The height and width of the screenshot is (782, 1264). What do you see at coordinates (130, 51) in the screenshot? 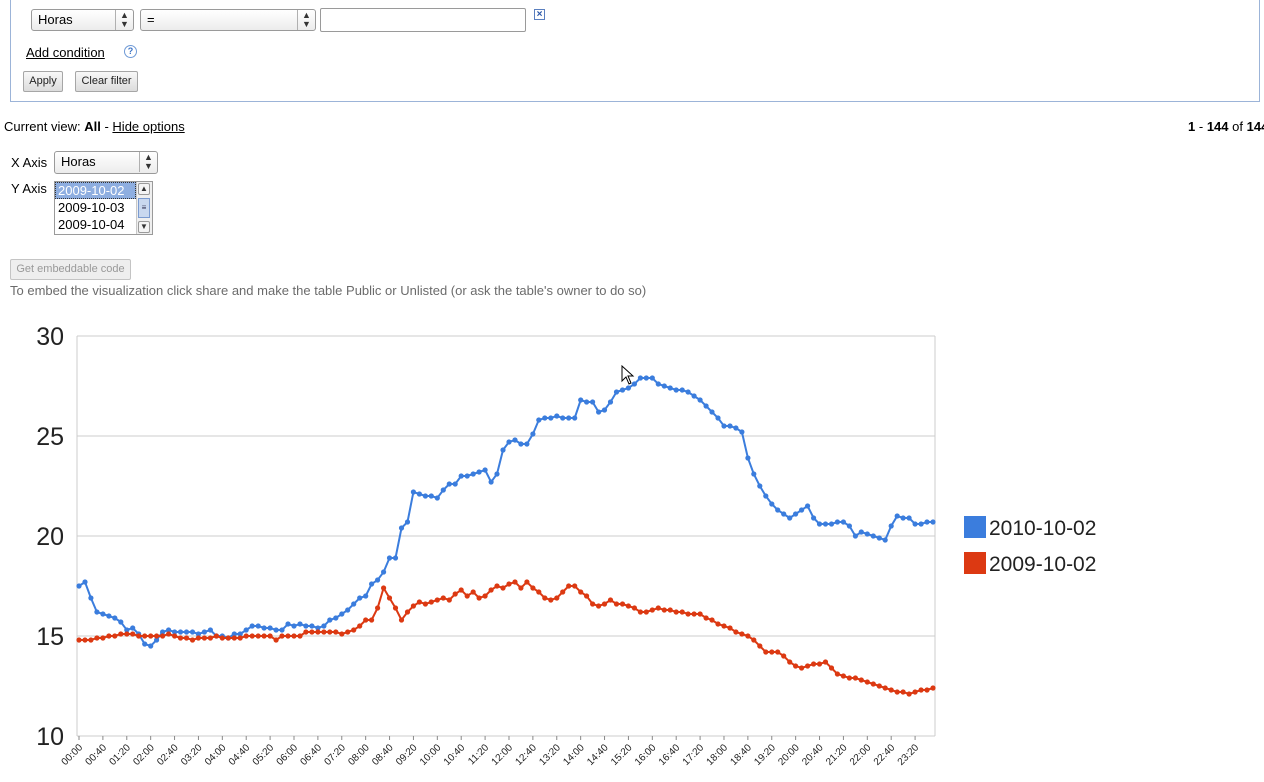
I see `help-icon: ?` at bounding box center [130, 51].